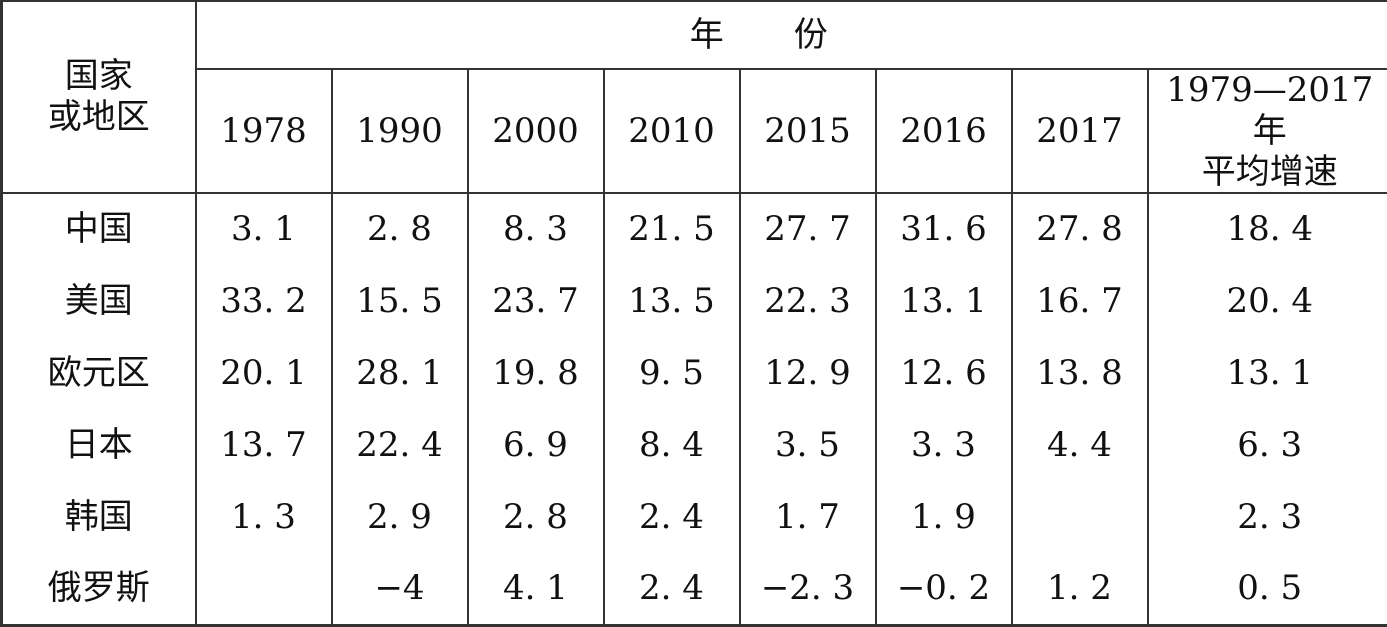 This screenshot has height=627, width=1387. I want to click on value-cell: 27. 8, so click(1080, 229).